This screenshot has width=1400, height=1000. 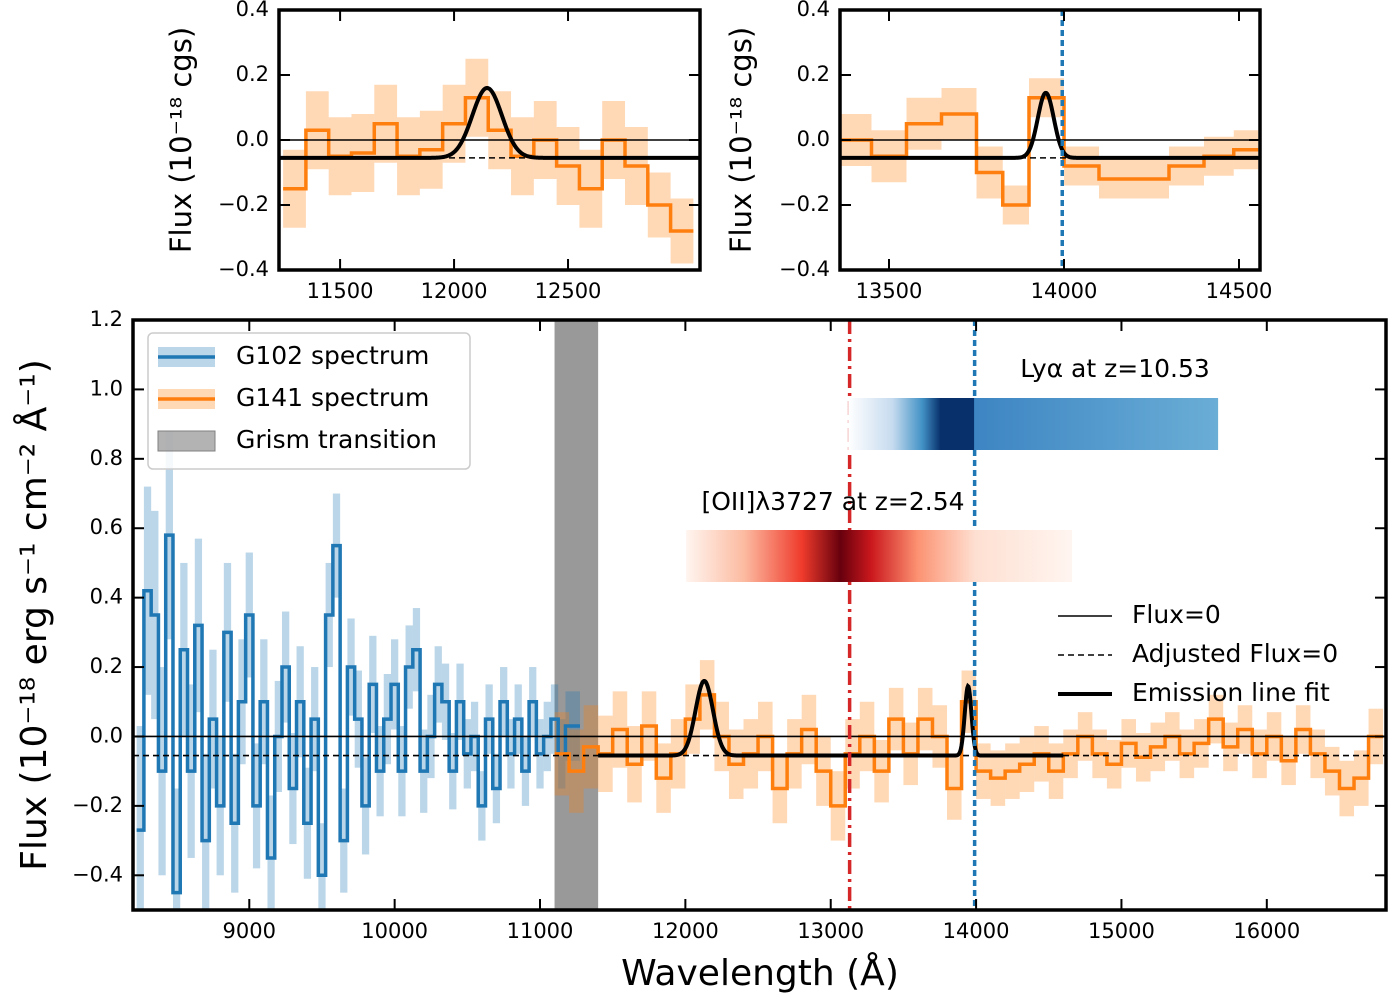 What do you see at coordinates (33, 615) in the screenshot?
I see `y-axis-label: Flux (10⁻¹⁸ erg s⁻¹ cm⁻² Å⁻¹)` at bounding box center [33, 615].